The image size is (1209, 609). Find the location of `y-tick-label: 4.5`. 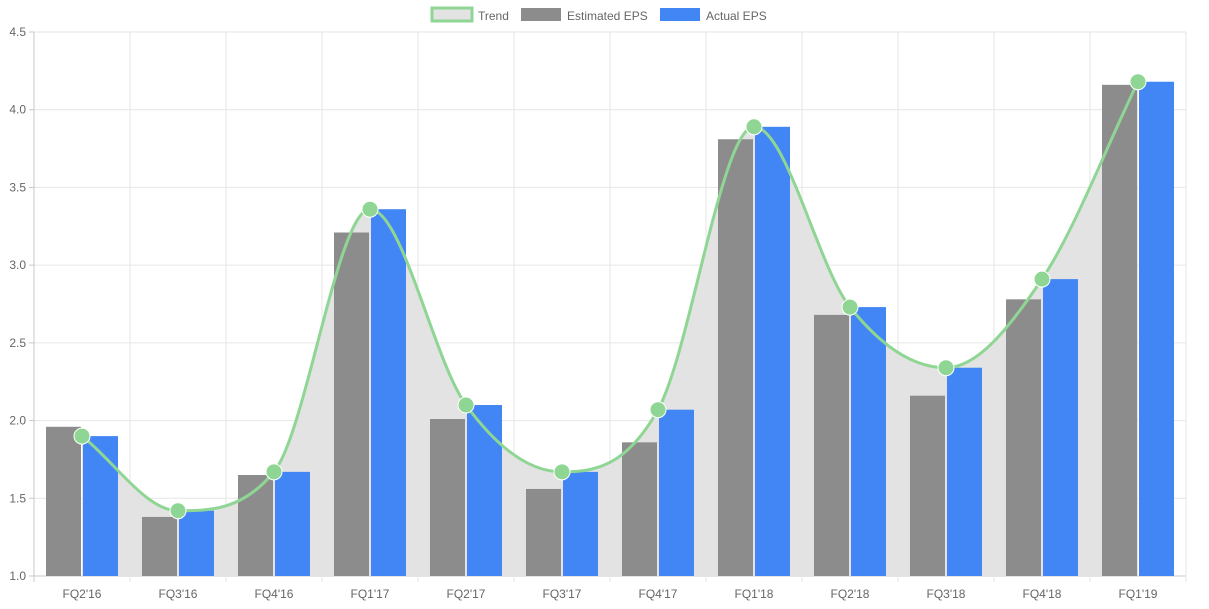

y-tick-label: 4.5 is located at coordinates (17, 32).